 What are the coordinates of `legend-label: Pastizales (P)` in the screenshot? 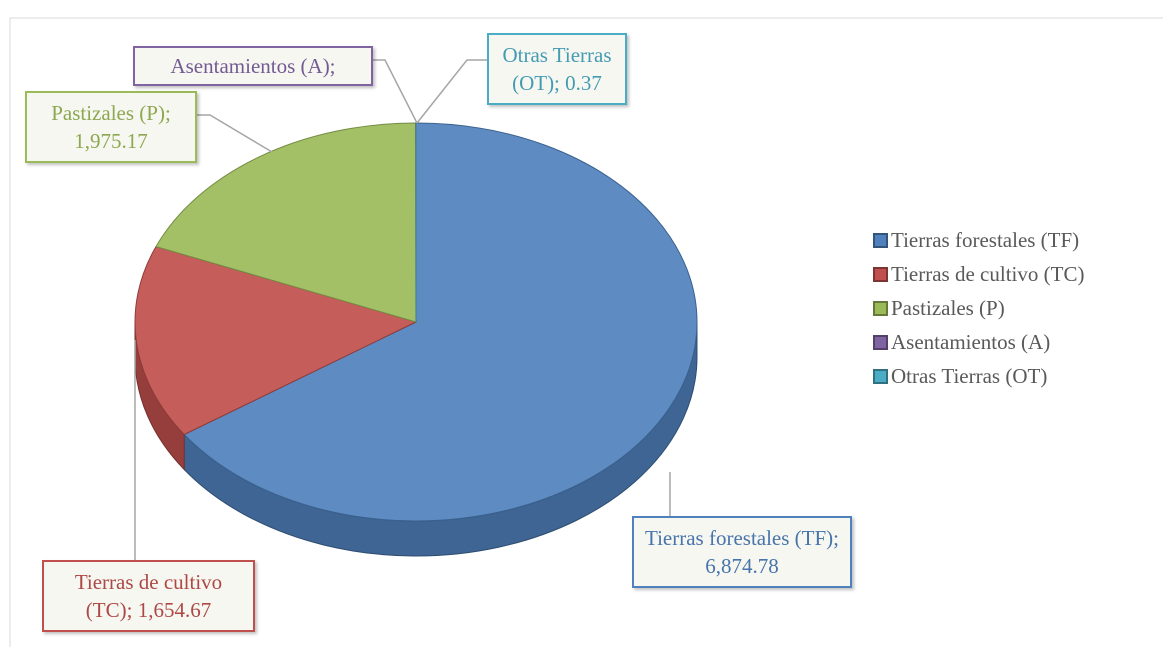 It's located at (948, 308).